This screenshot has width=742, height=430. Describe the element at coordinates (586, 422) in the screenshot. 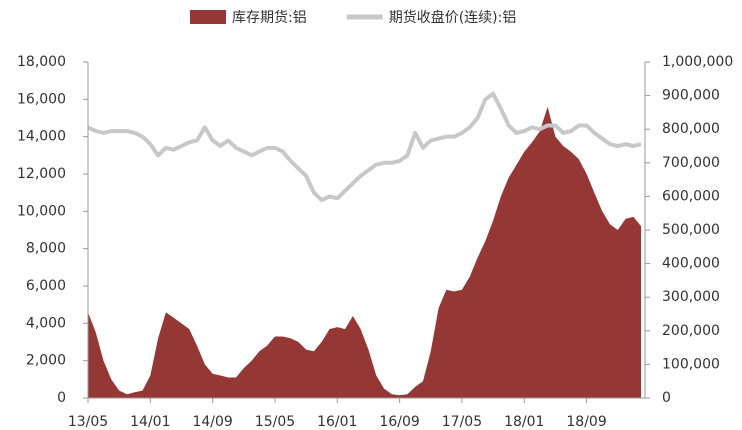

I see `x-tick-label: 18/09` at that location.